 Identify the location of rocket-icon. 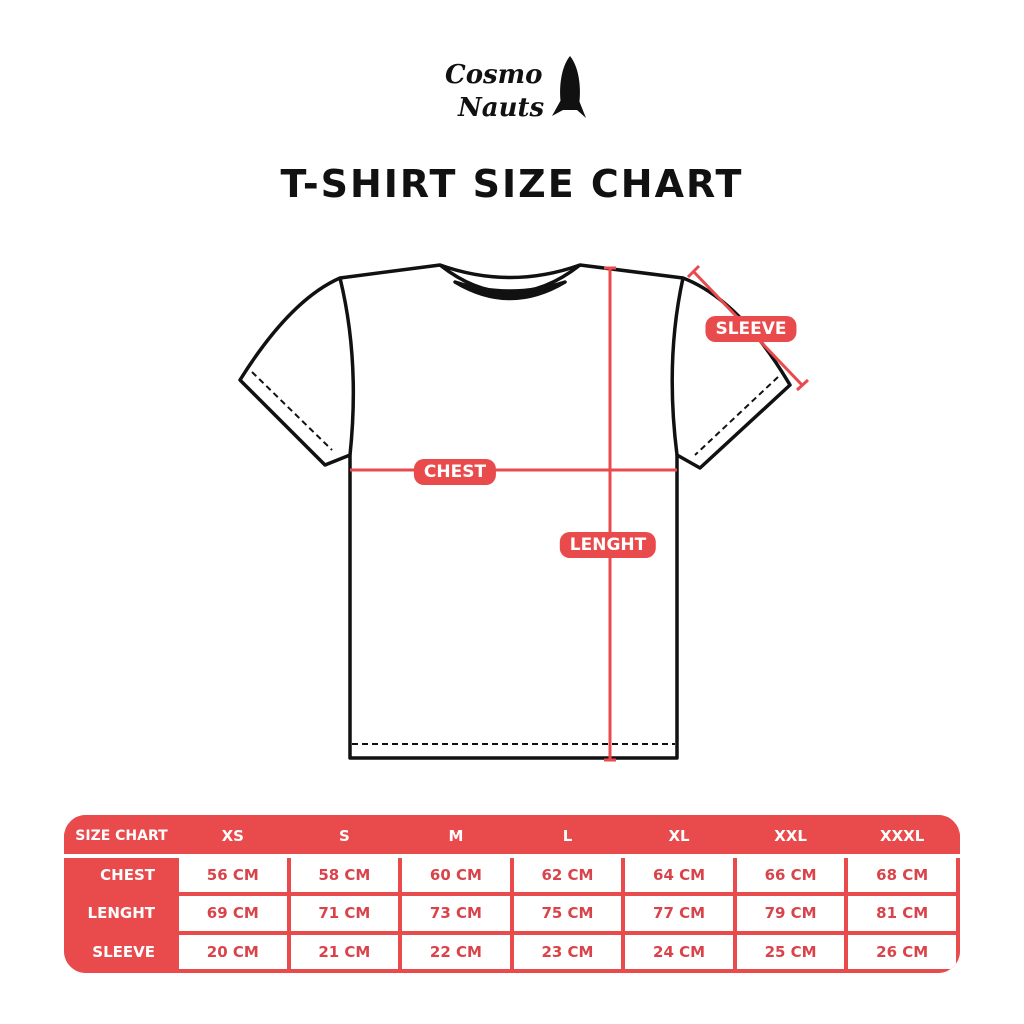
(569, 87).